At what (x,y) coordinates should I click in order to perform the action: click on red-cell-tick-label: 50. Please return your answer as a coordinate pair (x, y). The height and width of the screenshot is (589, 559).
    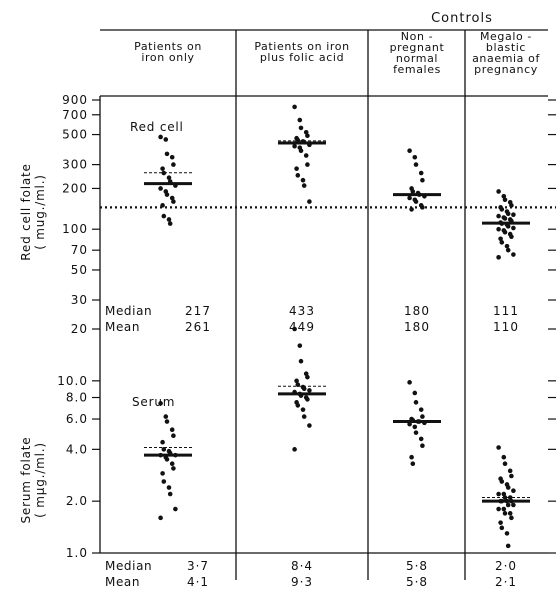
    Looking at the image, I should click on (79, 270).